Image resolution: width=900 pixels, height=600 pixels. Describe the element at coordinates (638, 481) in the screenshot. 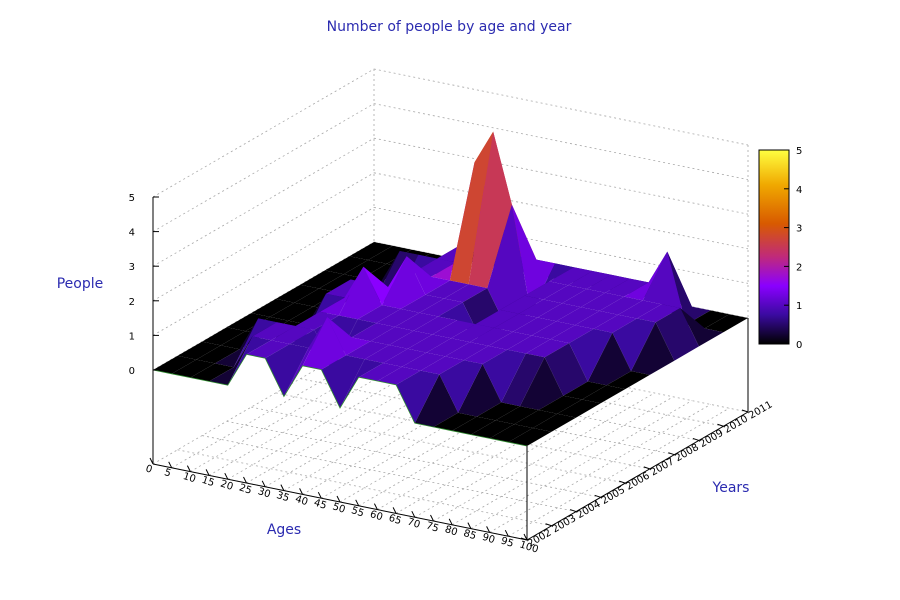

I see `y-tick-label: 2006` at that location.